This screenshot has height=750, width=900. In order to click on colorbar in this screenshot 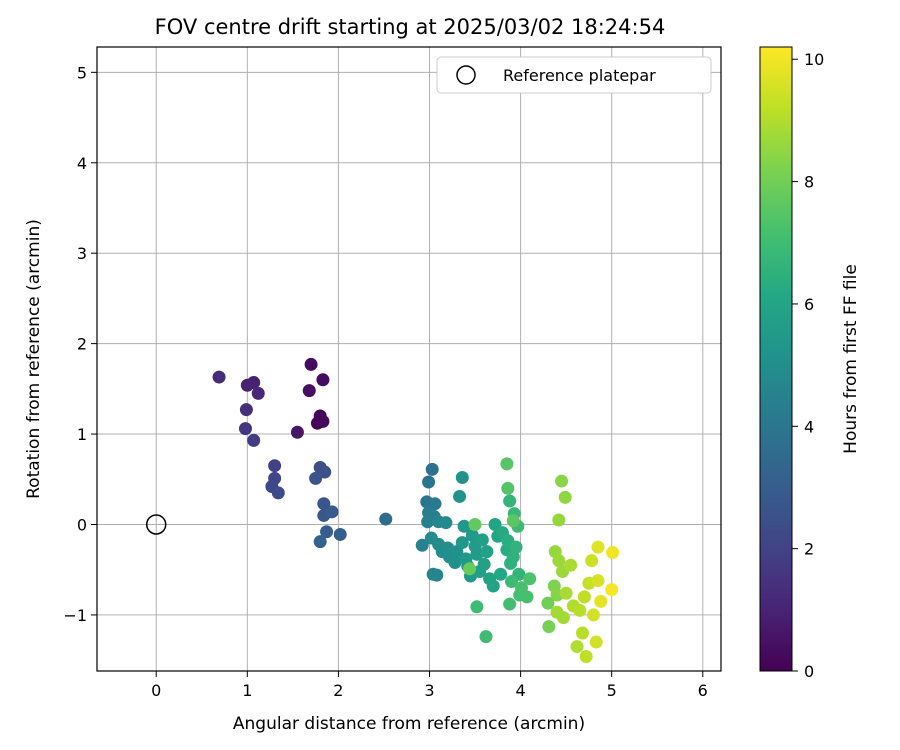, I will do `click(776, 359)`.